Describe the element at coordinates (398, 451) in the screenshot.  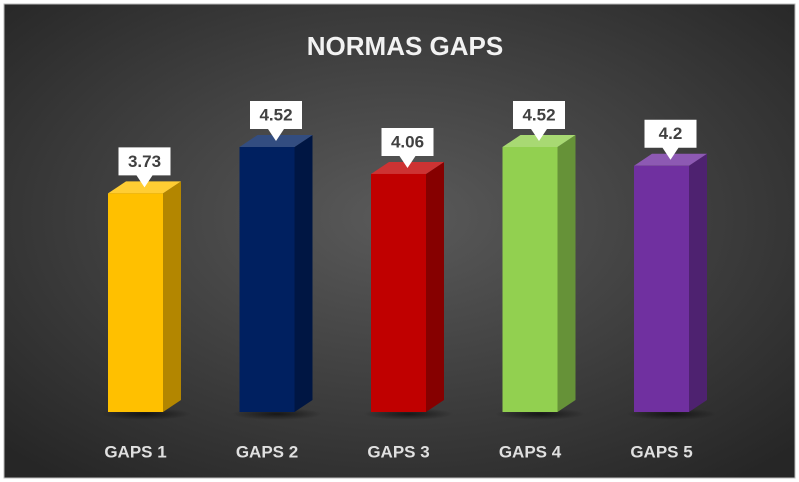
I see `x-tick-label: GAPS 3` at that location.